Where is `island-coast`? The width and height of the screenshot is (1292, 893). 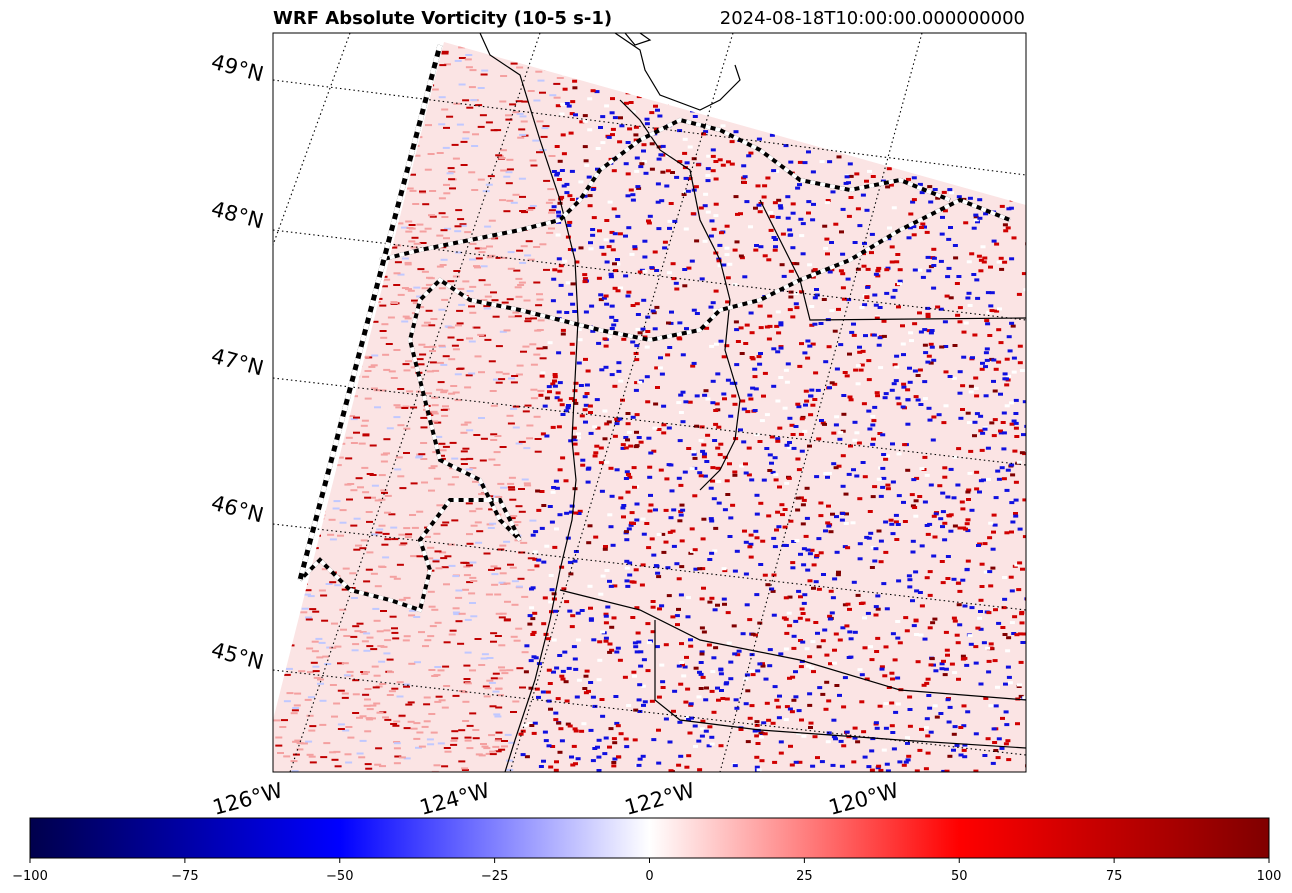 island-coast is located at coordinates (638, 39).